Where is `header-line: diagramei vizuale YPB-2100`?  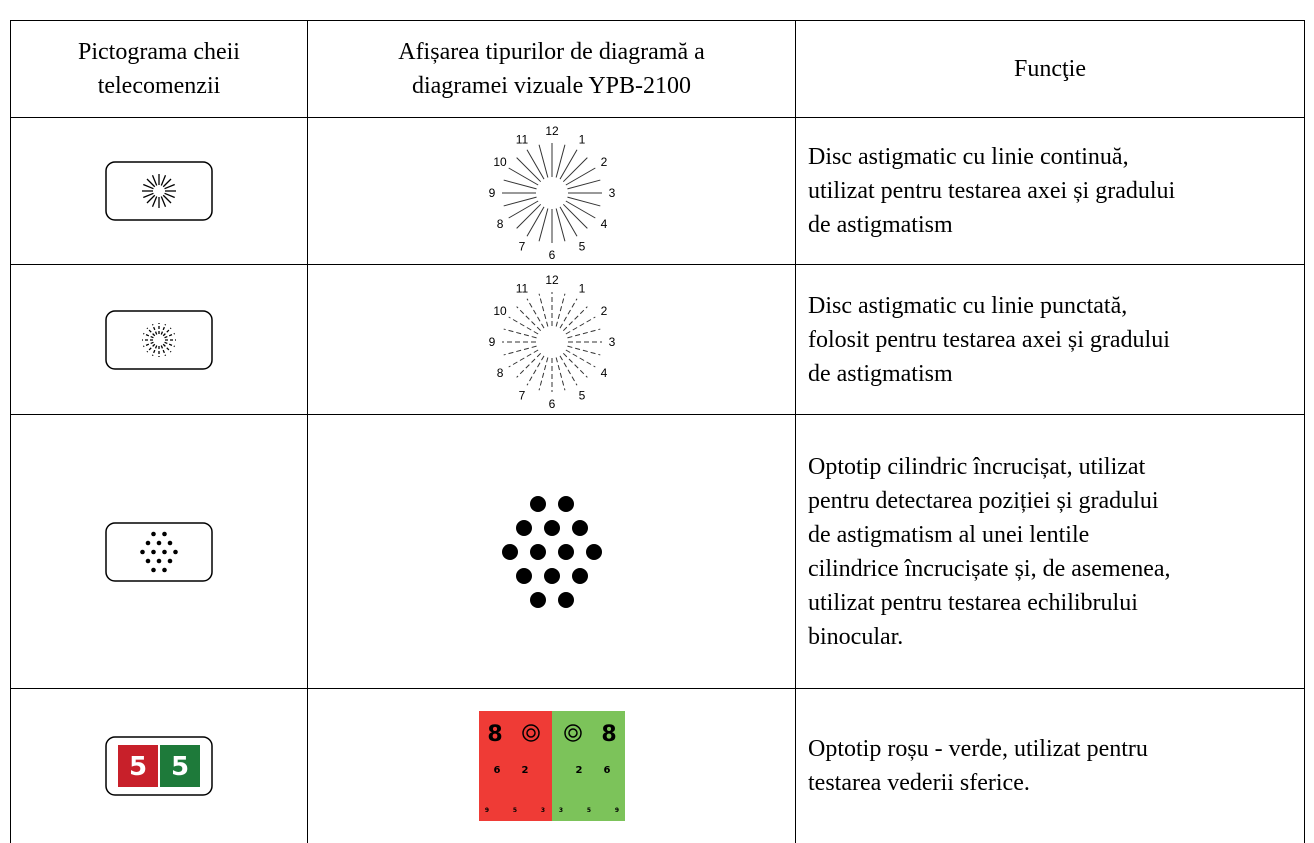 header-line: diagramei vizuale YPB-2100 is located at coordinates (551, 86).